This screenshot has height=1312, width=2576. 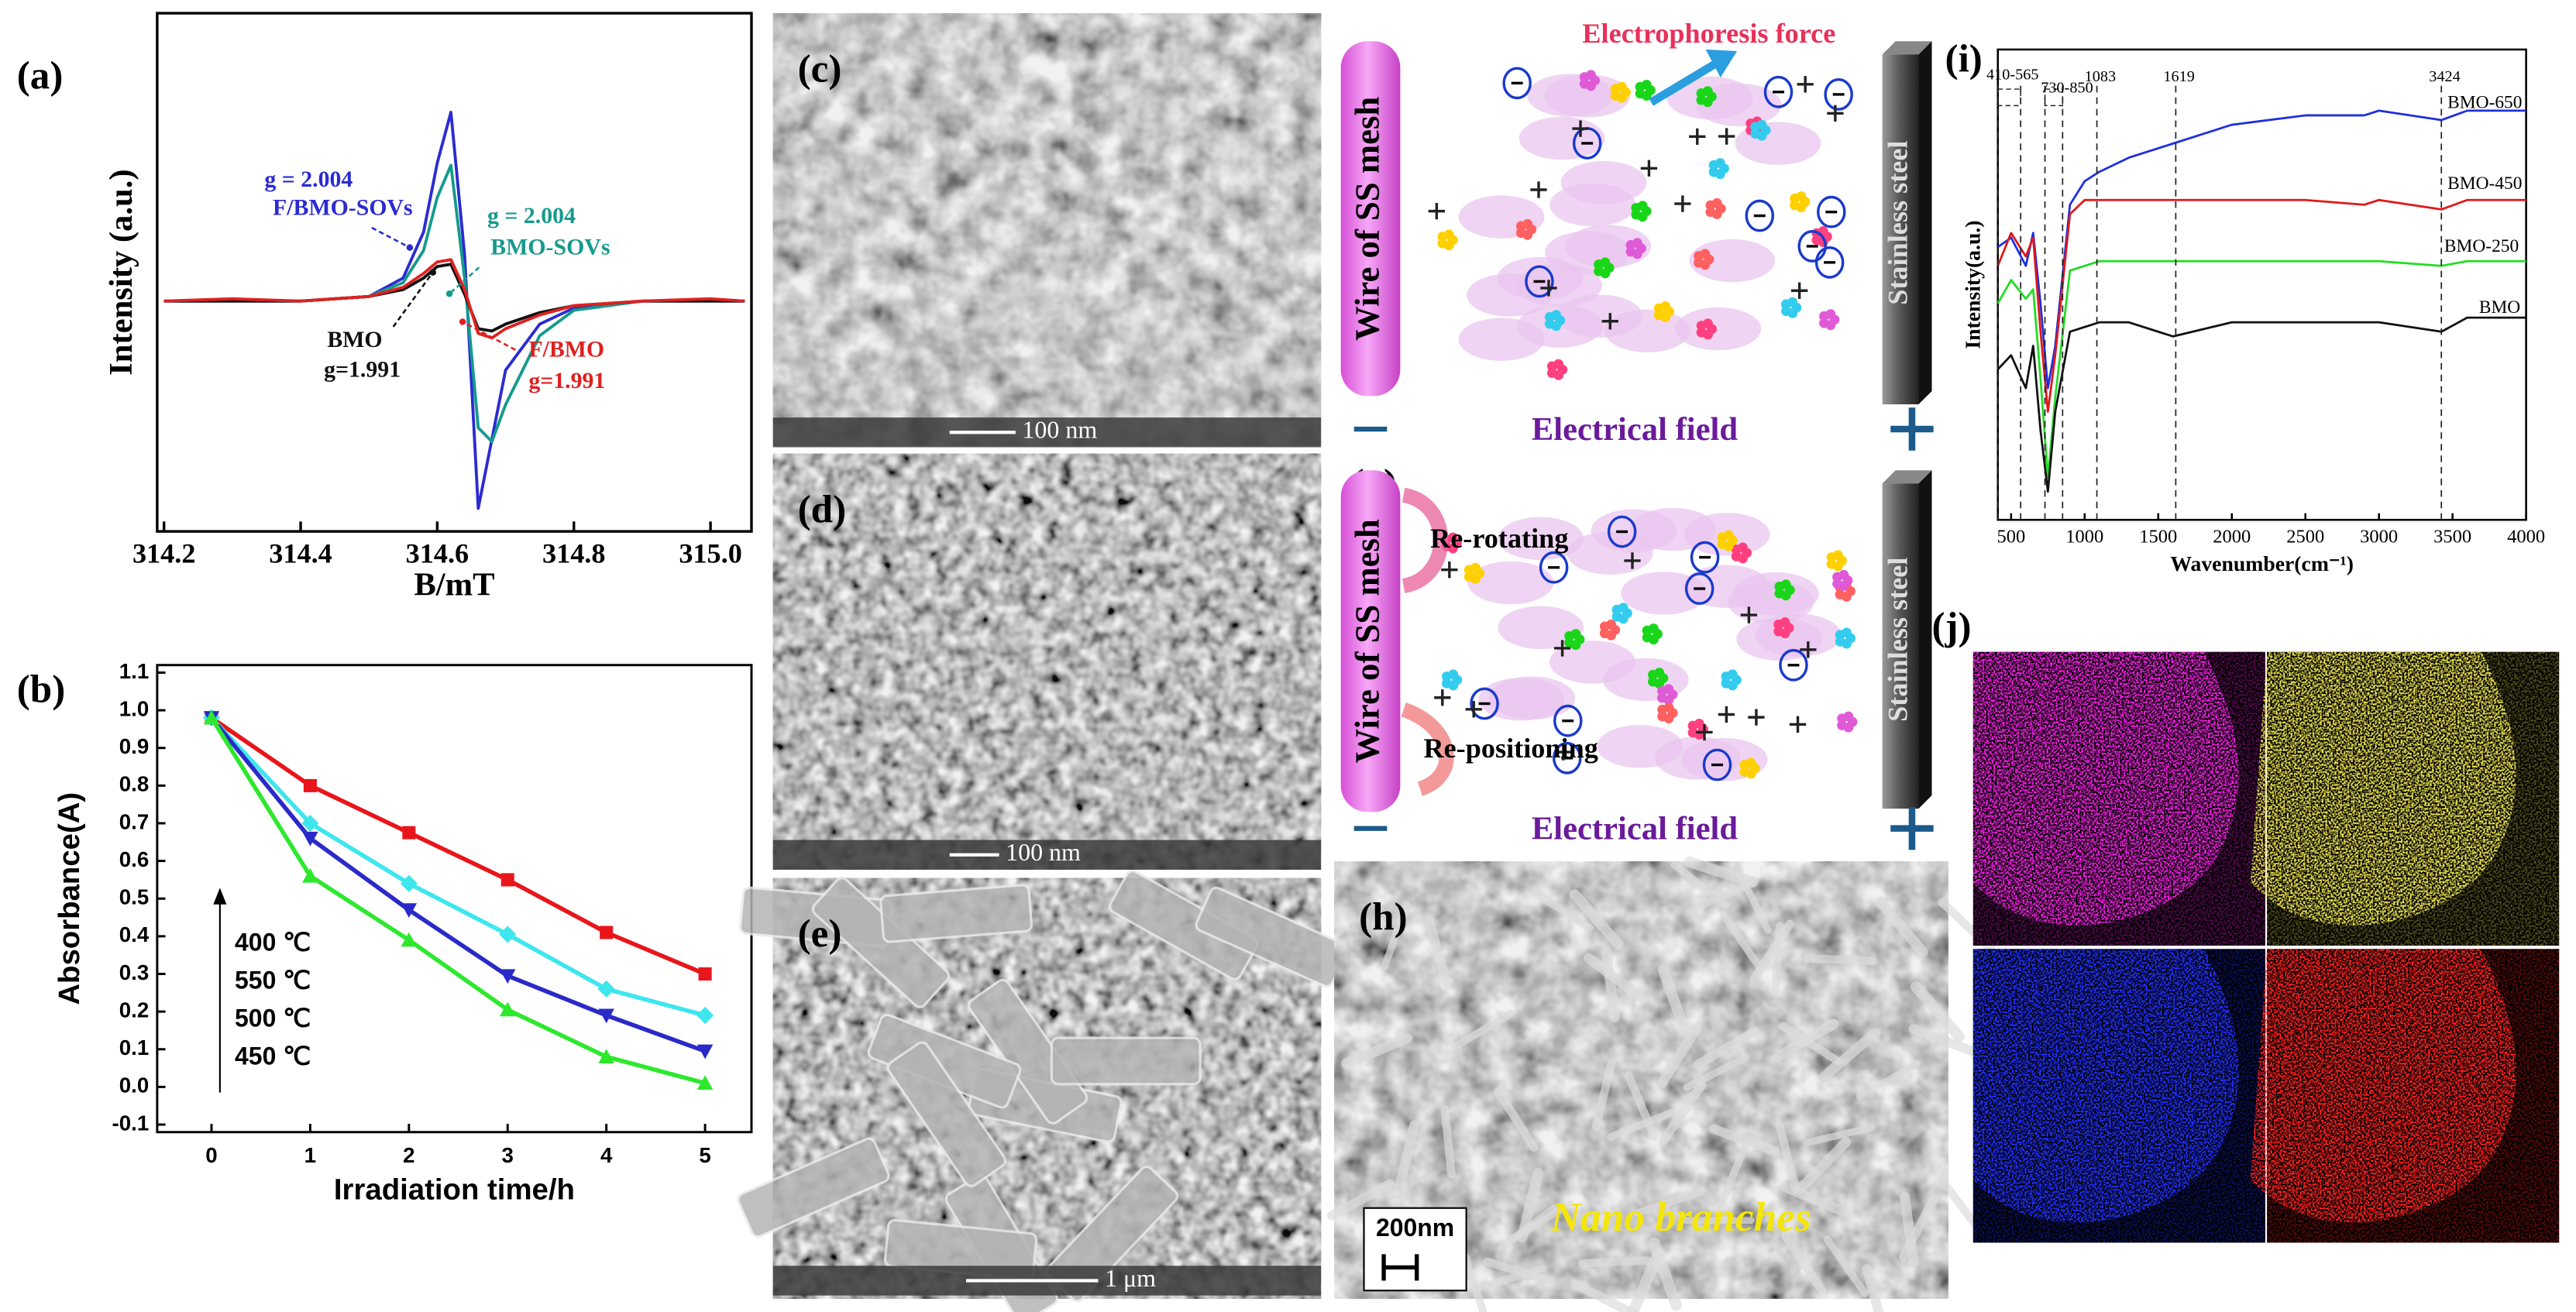 What do you see at coordinates (273, 942) in the screenshot?
I see `legend-label: 400 ℃` at bounding box center [273, 942].